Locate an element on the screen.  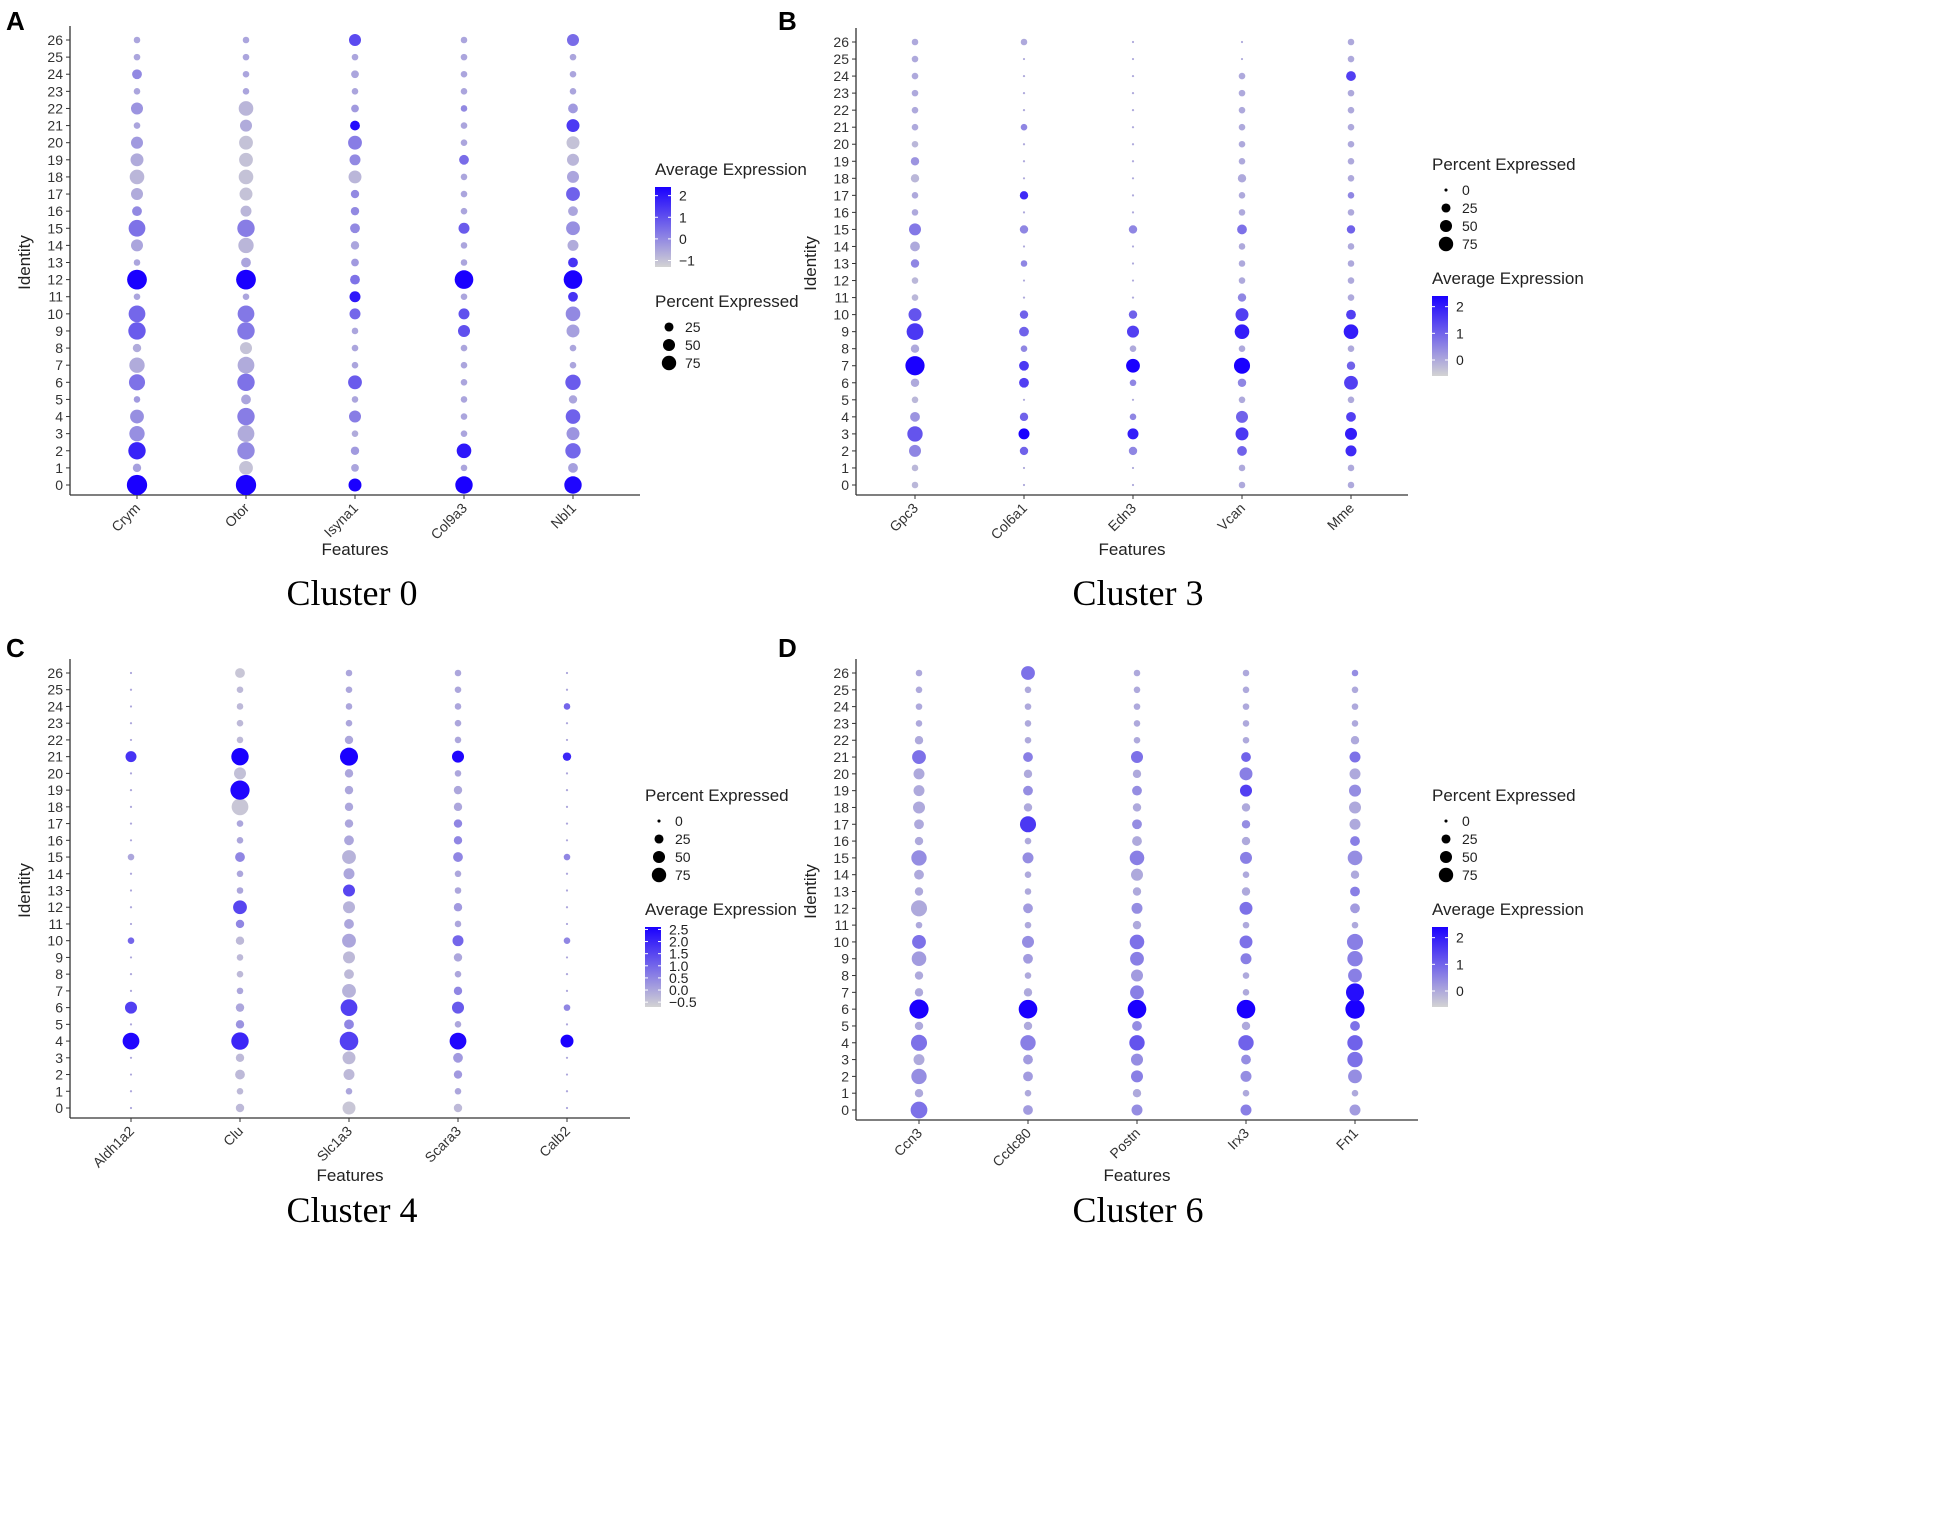
x-tick-label: Scara3 is located at coordinates (442, 1144).